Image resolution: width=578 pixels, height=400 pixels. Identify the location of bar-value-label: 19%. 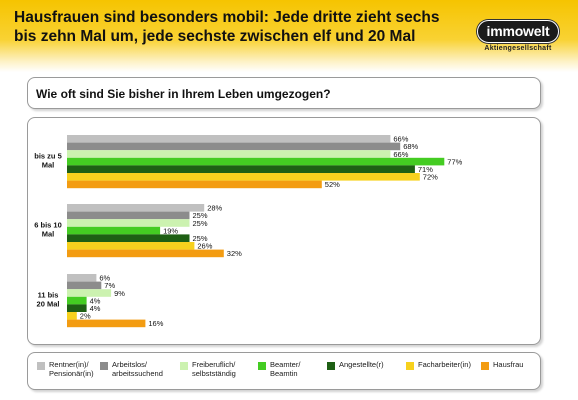
(170, 230).